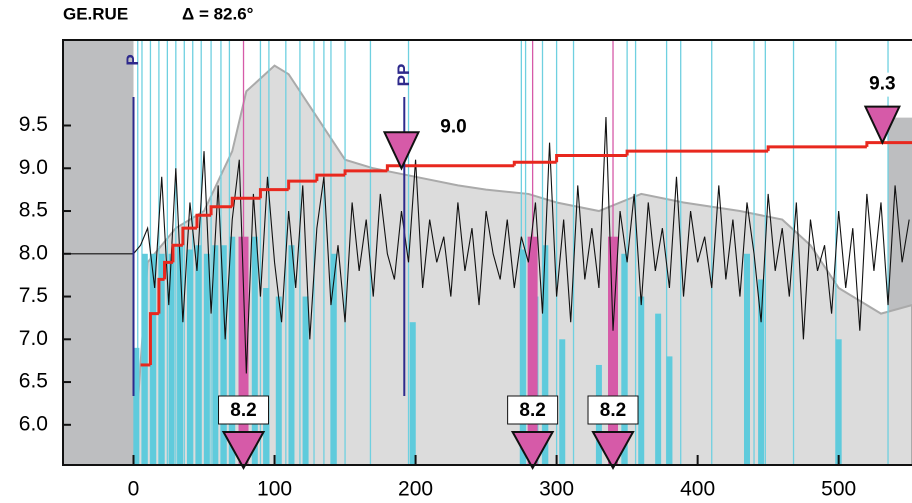 The width and height of the screenshot is (912, 503). What do you see at coordinates (33, 338) in the screenshot?
I see `y-tick-label: 7.0` at bounding box center [33, 338].